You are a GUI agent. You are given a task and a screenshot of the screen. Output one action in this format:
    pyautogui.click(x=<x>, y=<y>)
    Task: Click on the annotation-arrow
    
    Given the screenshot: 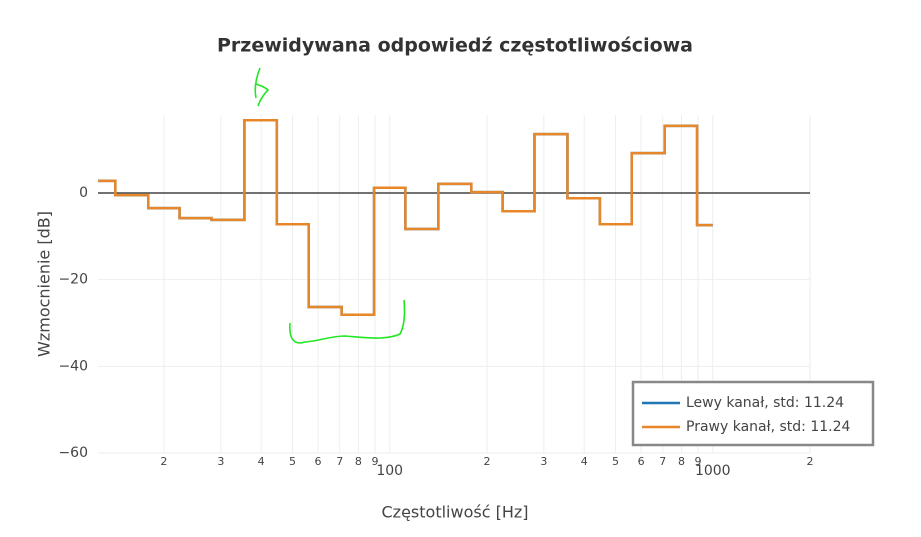 What is the action you would take?
    pyautogui.click(x=262, y=87)
    